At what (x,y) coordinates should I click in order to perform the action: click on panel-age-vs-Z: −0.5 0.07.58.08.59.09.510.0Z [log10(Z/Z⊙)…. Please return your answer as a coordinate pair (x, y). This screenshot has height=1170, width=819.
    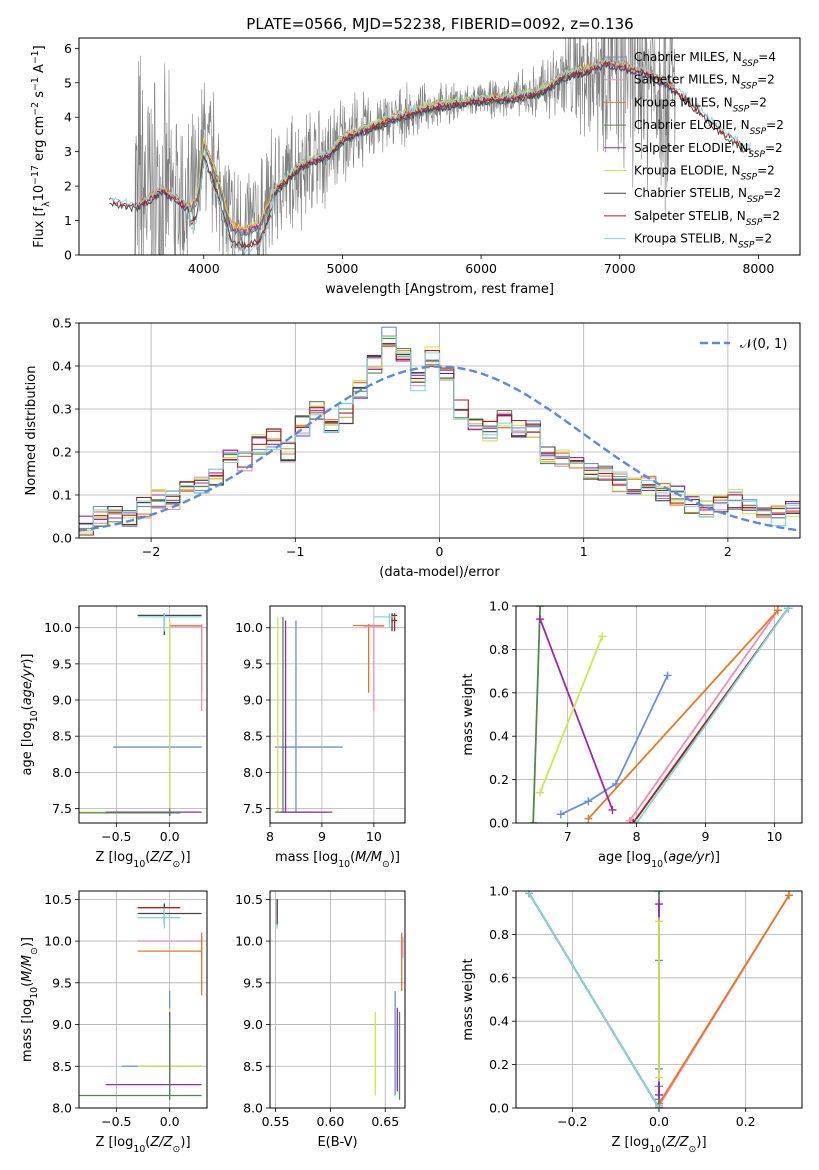
    Looking at the image, I should click on (114, 737).